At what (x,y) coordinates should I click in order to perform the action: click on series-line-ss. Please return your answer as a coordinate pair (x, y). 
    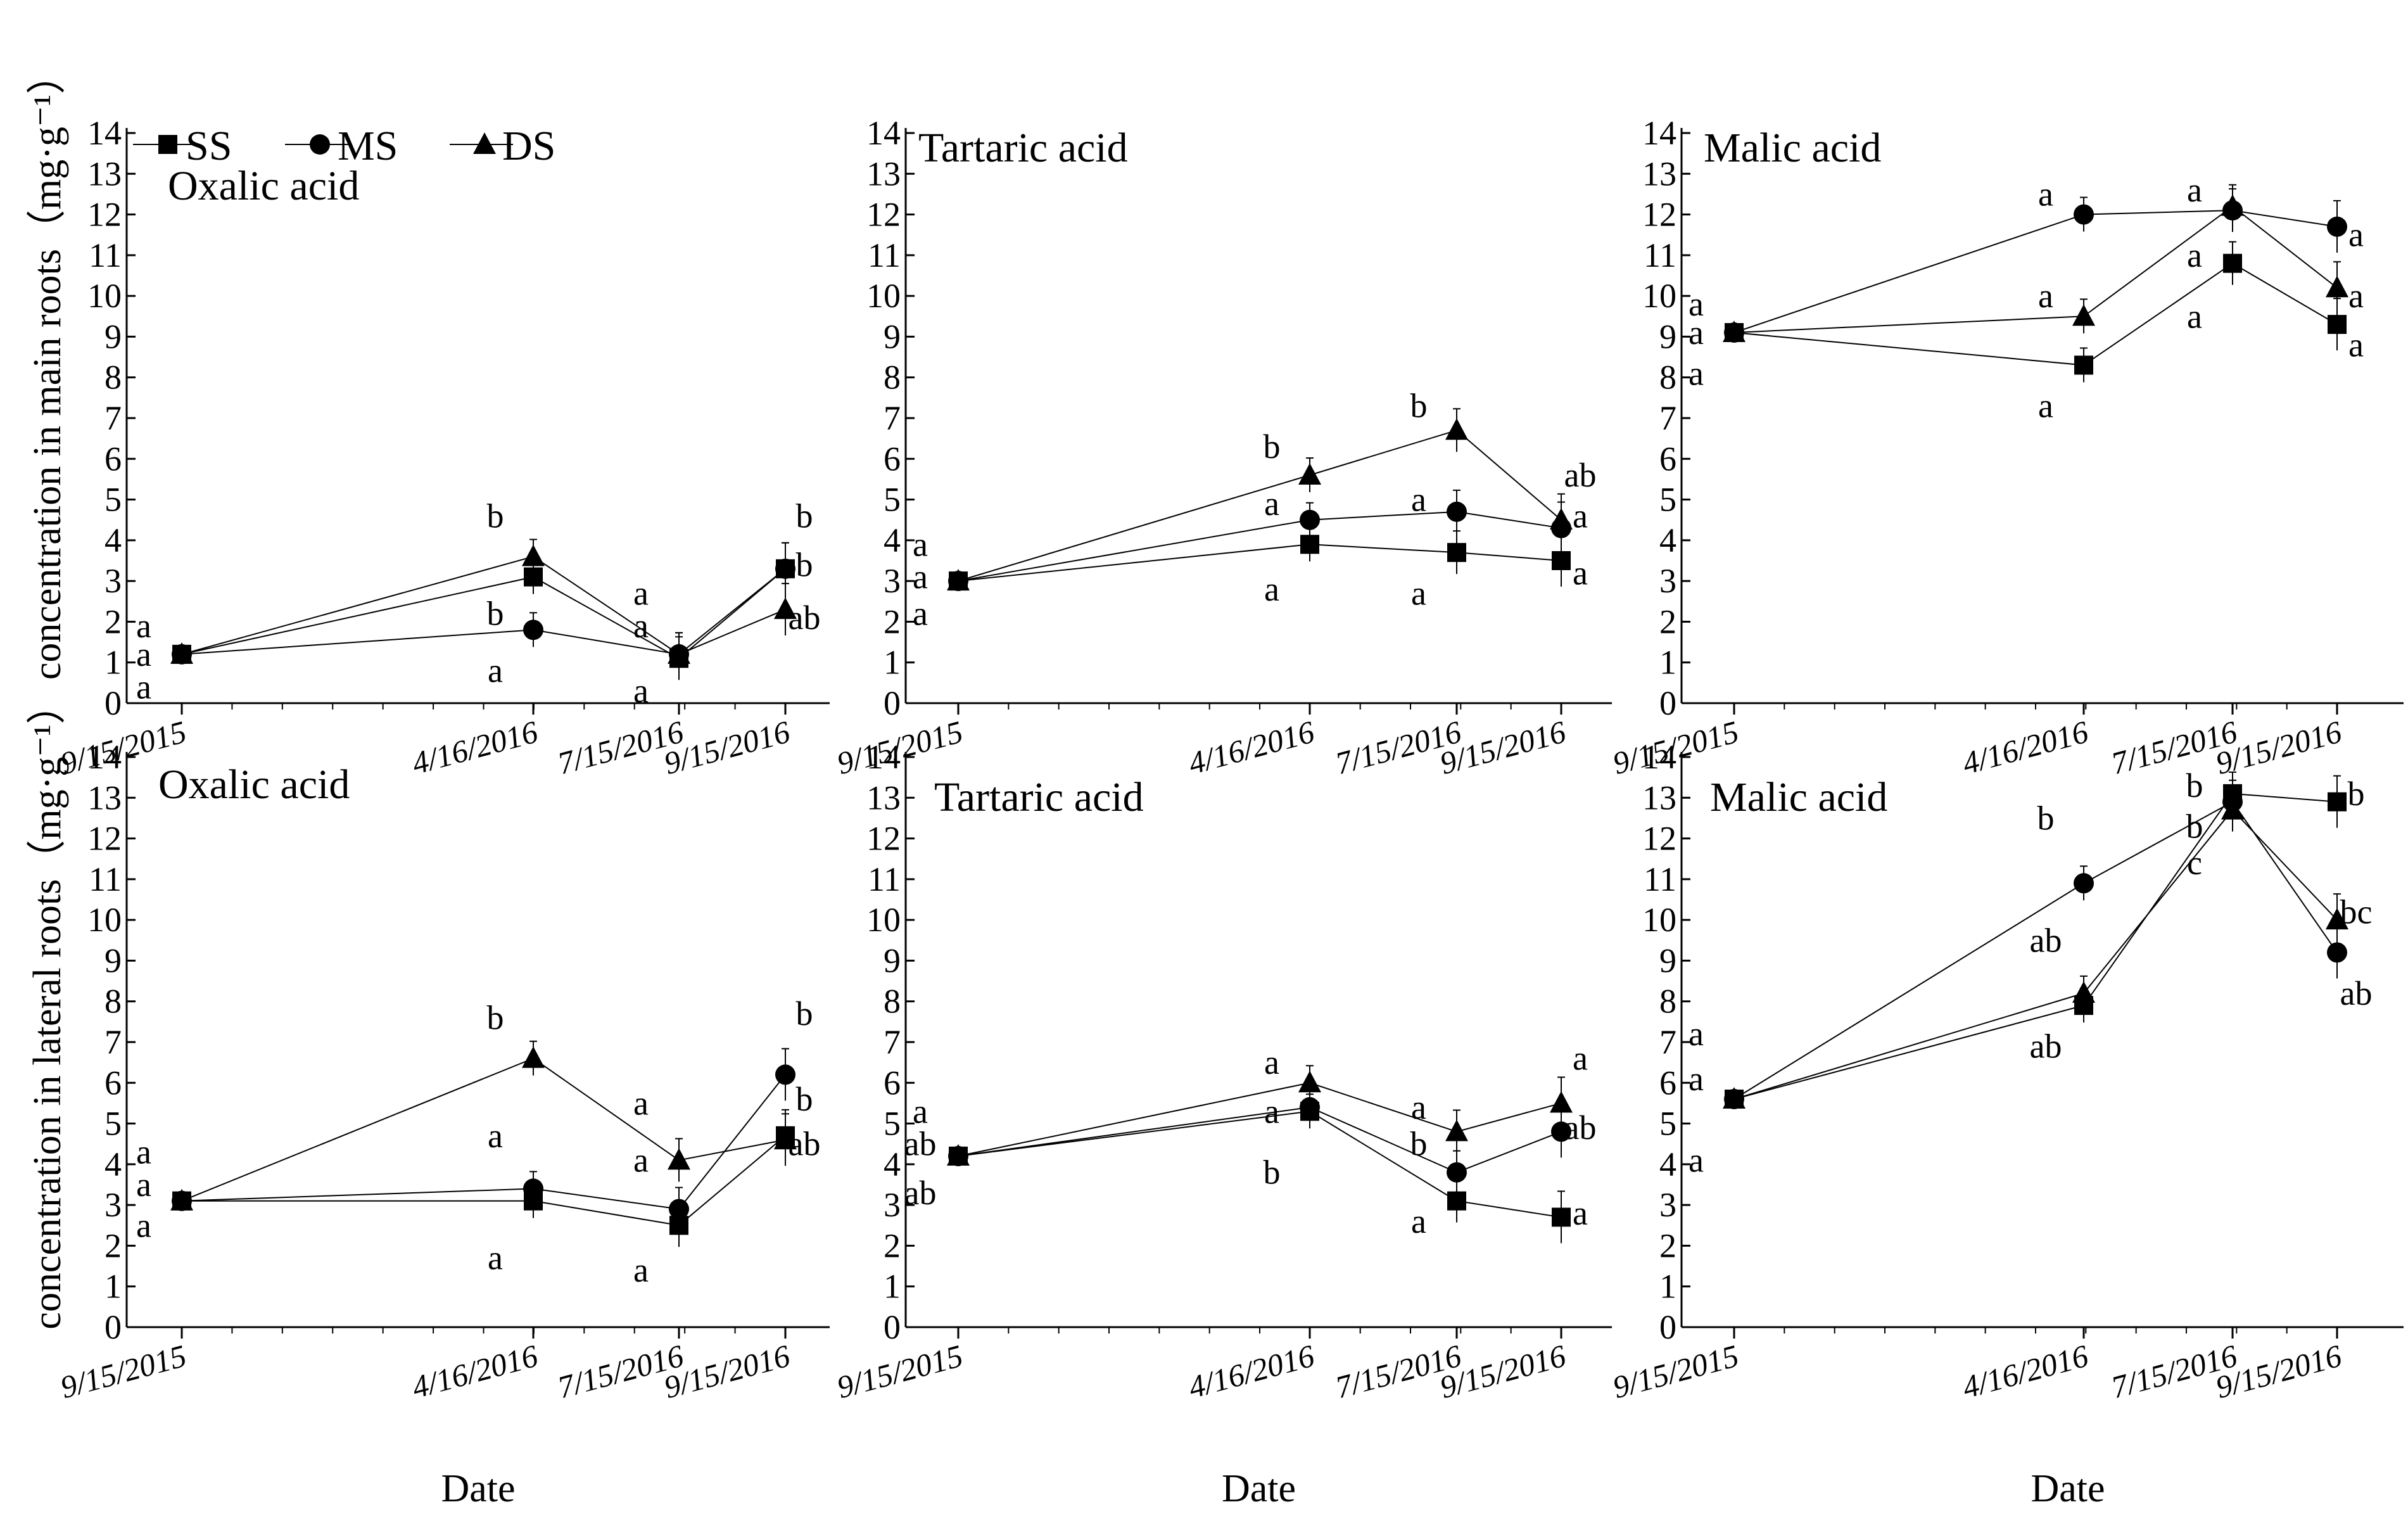
    Looking at the image, I should click on (1260, 563).